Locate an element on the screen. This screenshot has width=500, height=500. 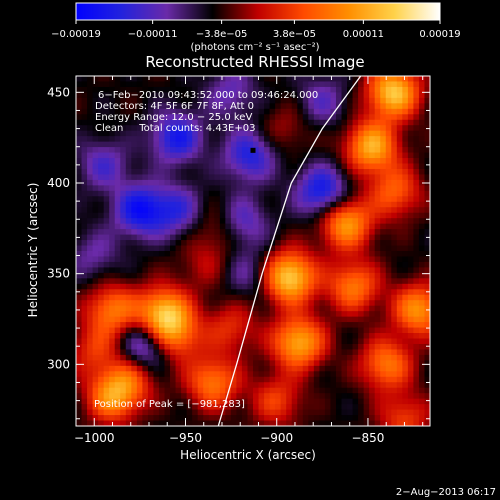
colorbar-tick-label: 0.00011 is located at coordinates (363, 34).